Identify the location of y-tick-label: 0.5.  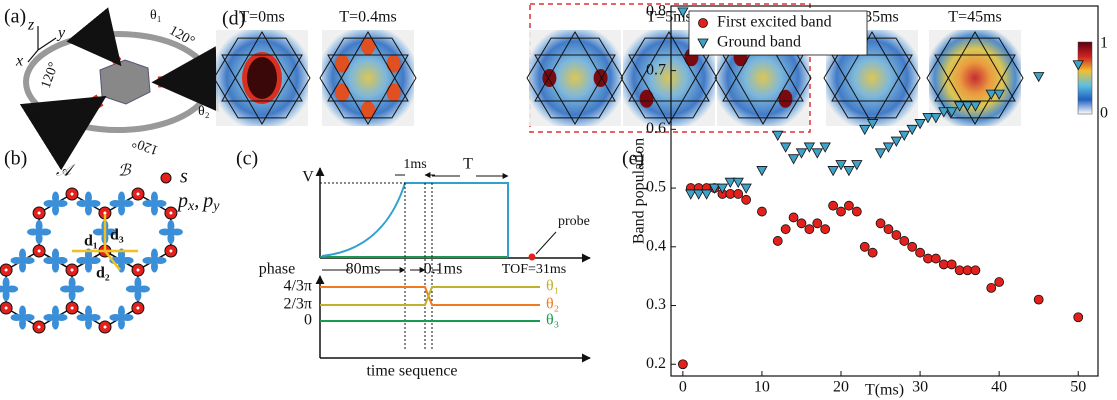
(656, 187).